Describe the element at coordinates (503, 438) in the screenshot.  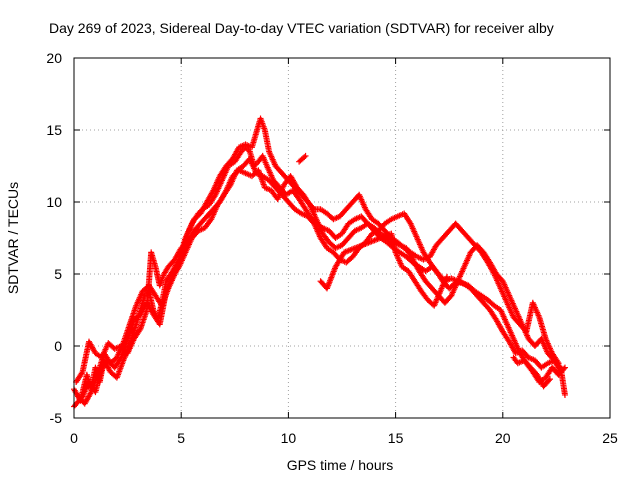
I see `x-tick-label: 20` at that location.